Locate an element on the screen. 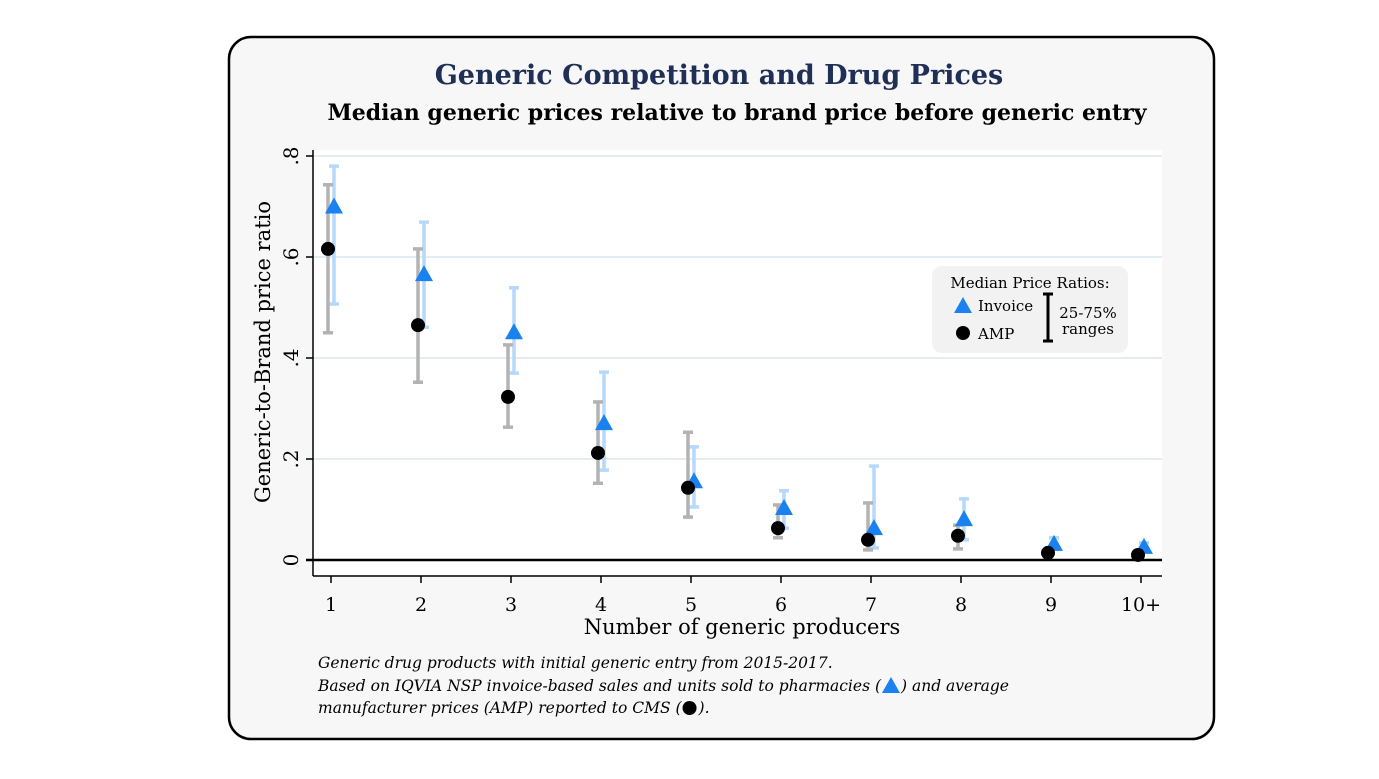 This screenshot has height=779, width=1379. footnote-line-3b: ). is located at coordinates (704, 708).